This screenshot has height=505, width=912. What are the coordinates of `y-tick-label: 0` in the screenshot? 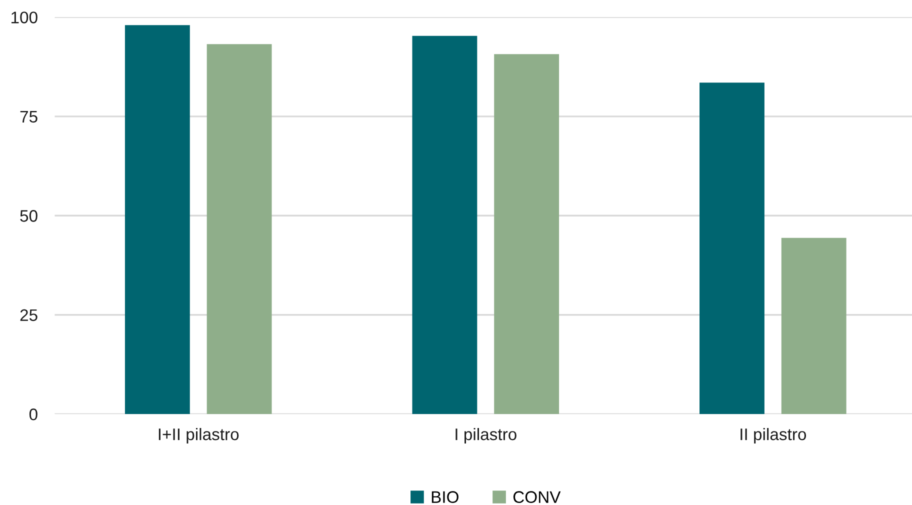 It's located at (33, 414).